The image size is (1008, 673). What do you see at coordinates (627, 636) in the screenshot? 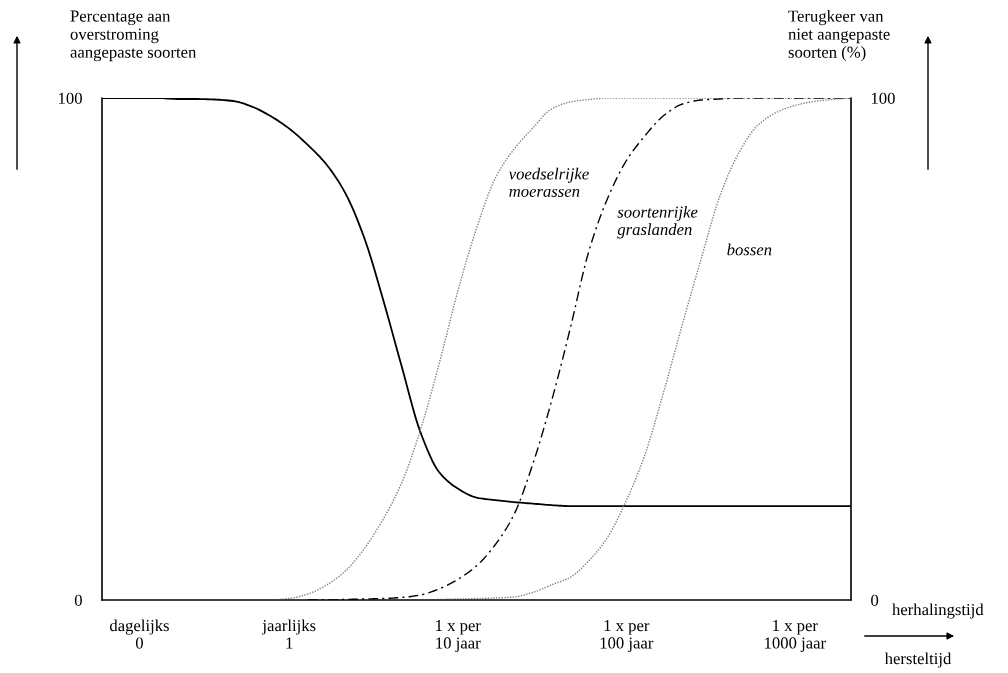
I see `x-tick-label: 1 x per 100 jaar` at bounding box center [627, 636].